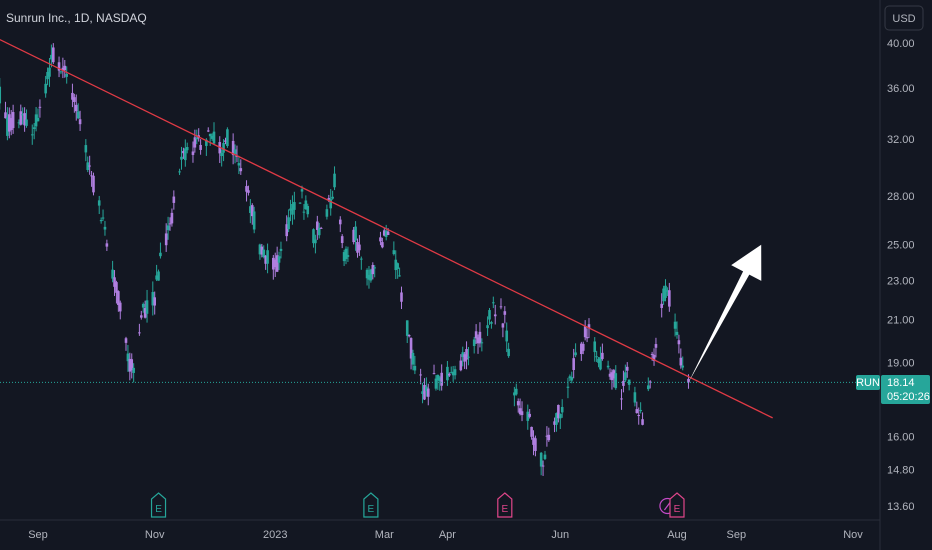  I want to click on currency-button-frame, so click(904, 18).